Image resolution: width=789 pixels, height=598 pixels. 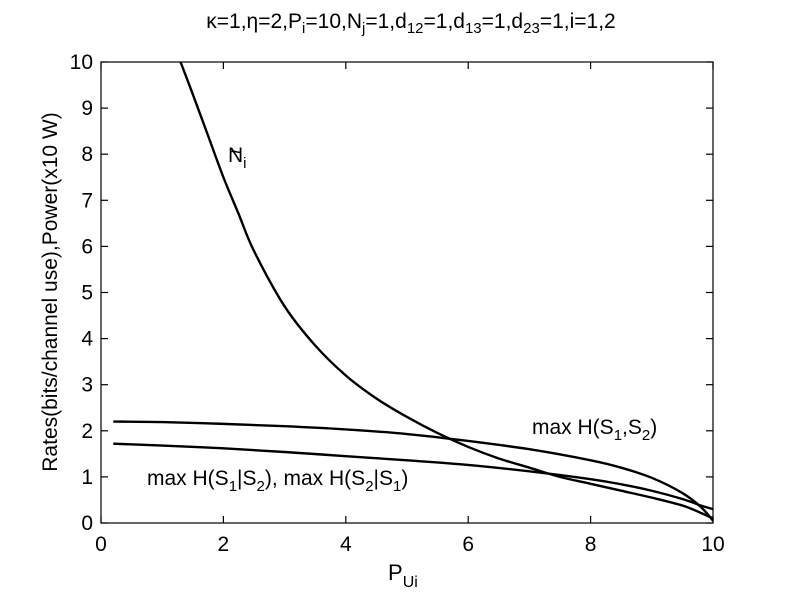 What do you see at coordinates (87, 385) in the screenshot?
I see `y-tick-label: 3` at bounding box center [87, 385].